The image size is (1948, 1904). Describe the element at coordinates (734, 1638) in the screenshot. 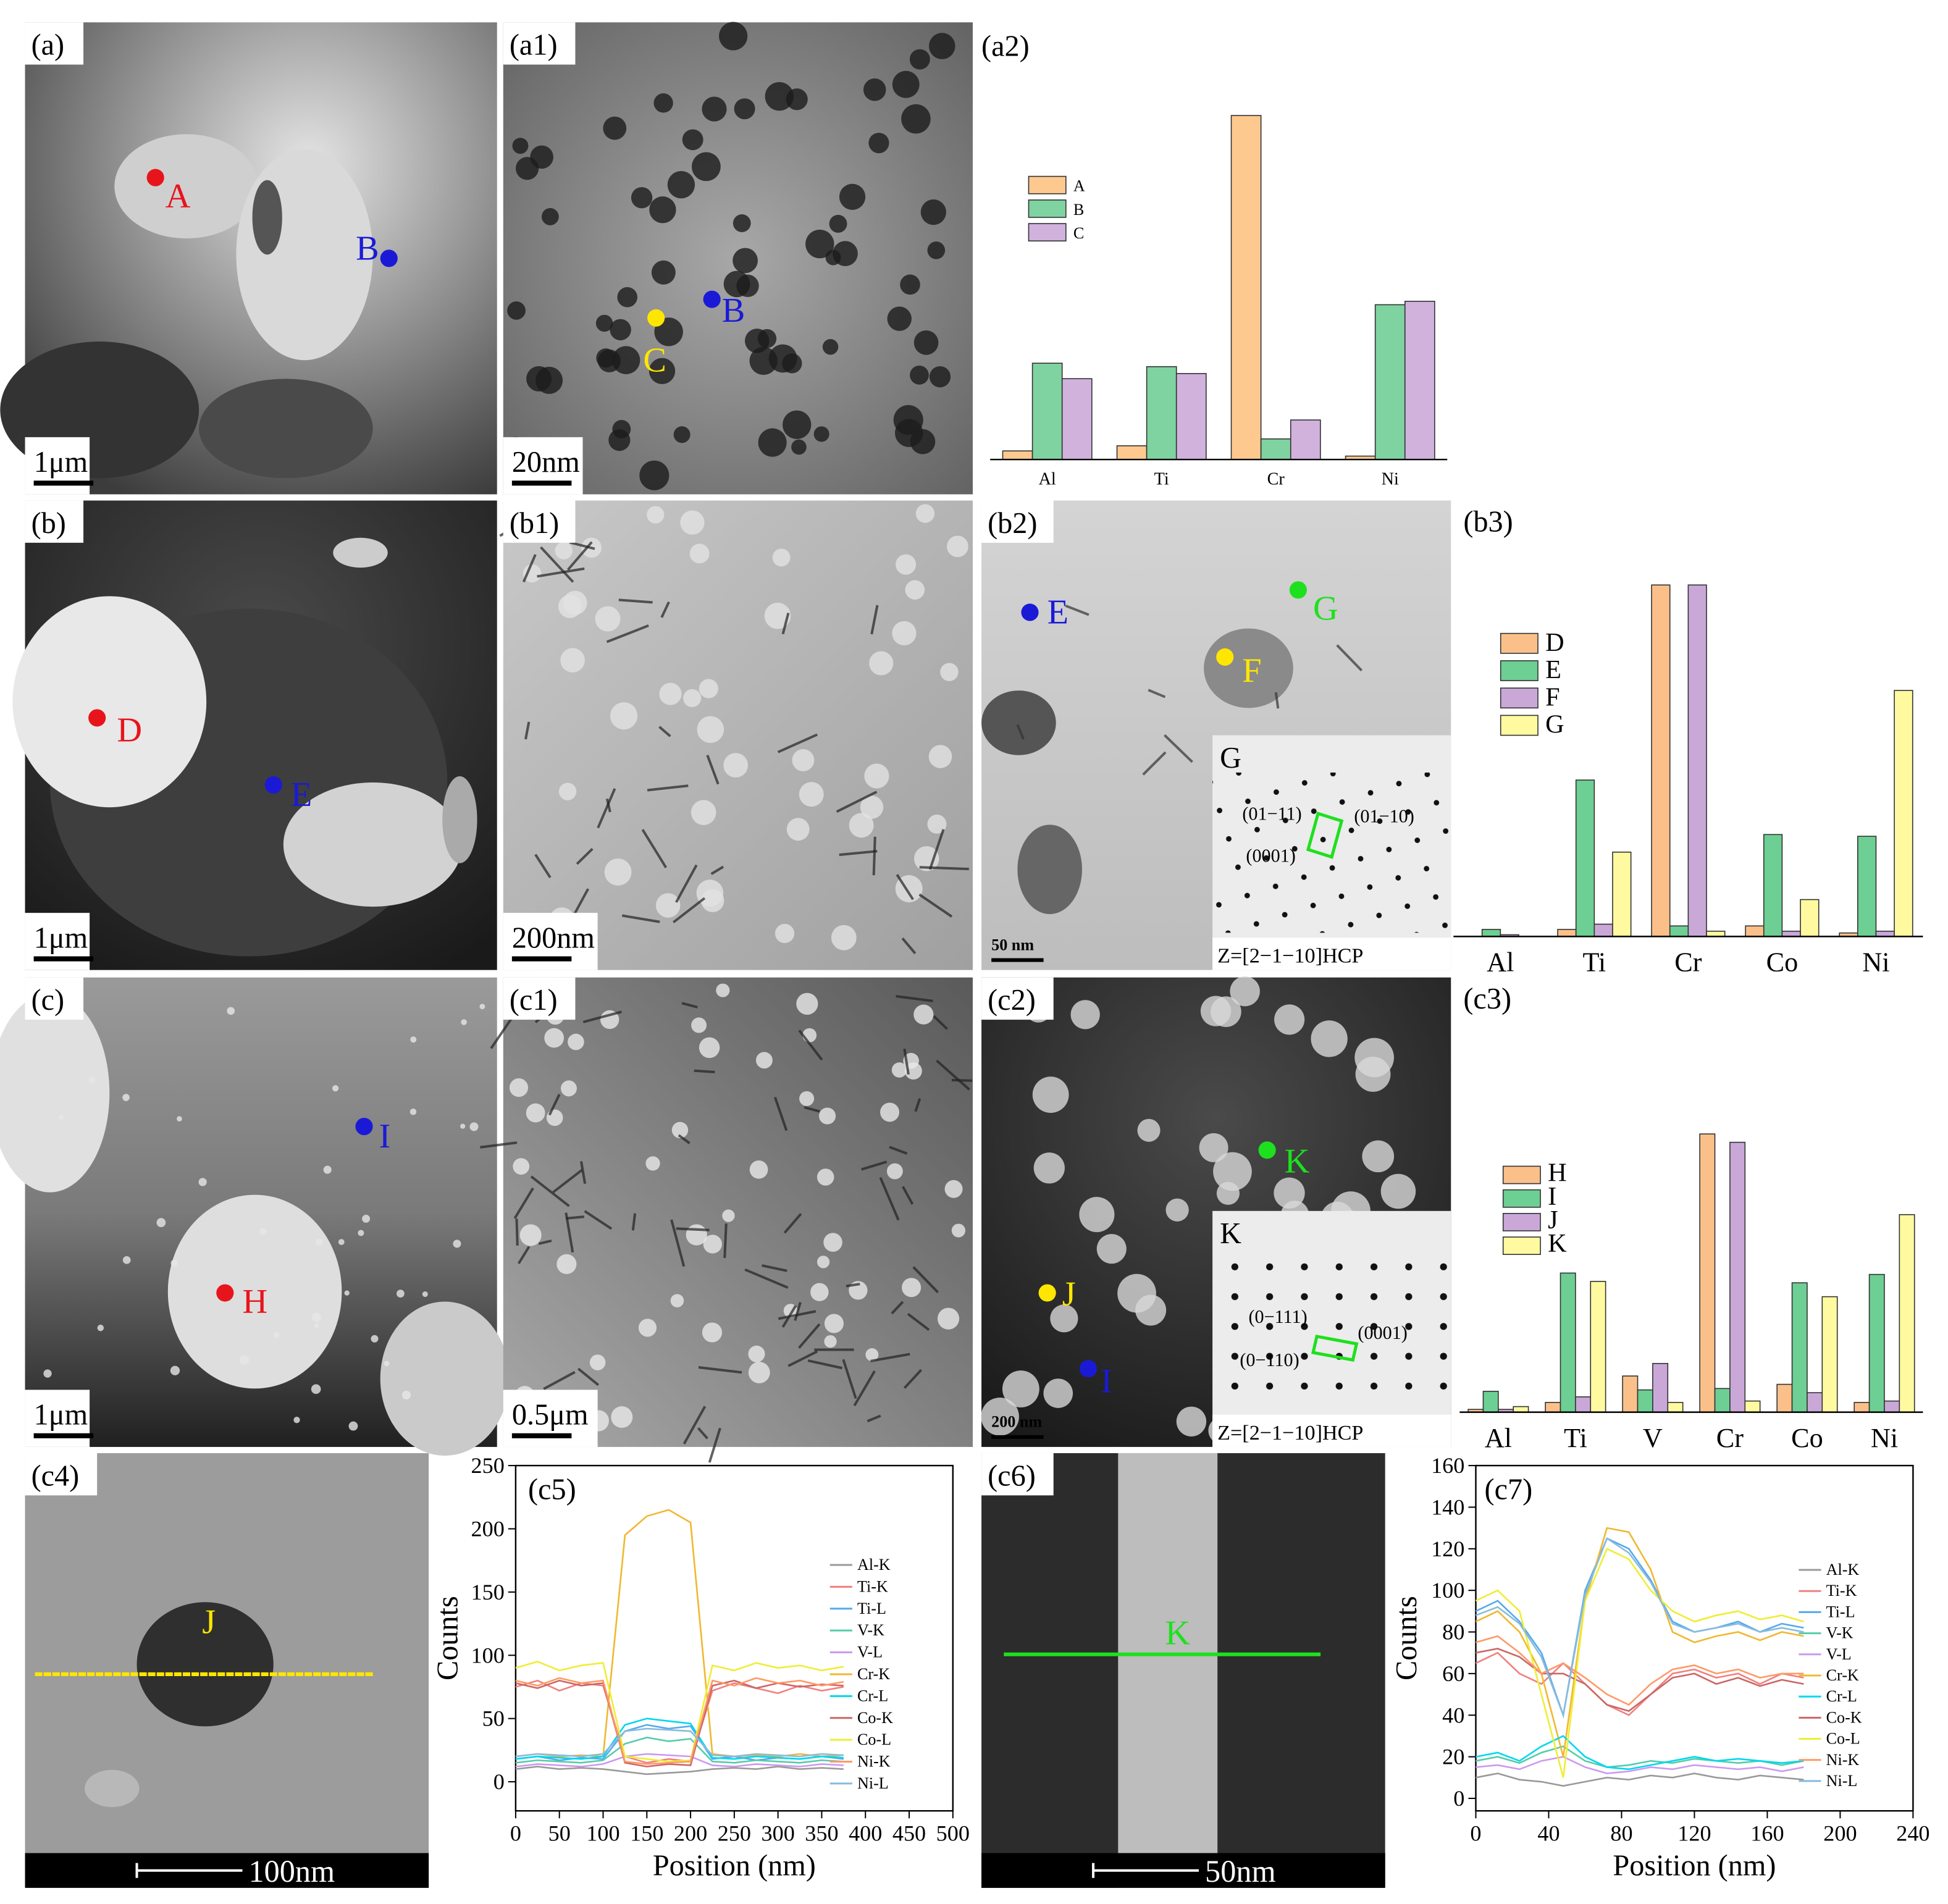

I see `plot-frame` at that location.